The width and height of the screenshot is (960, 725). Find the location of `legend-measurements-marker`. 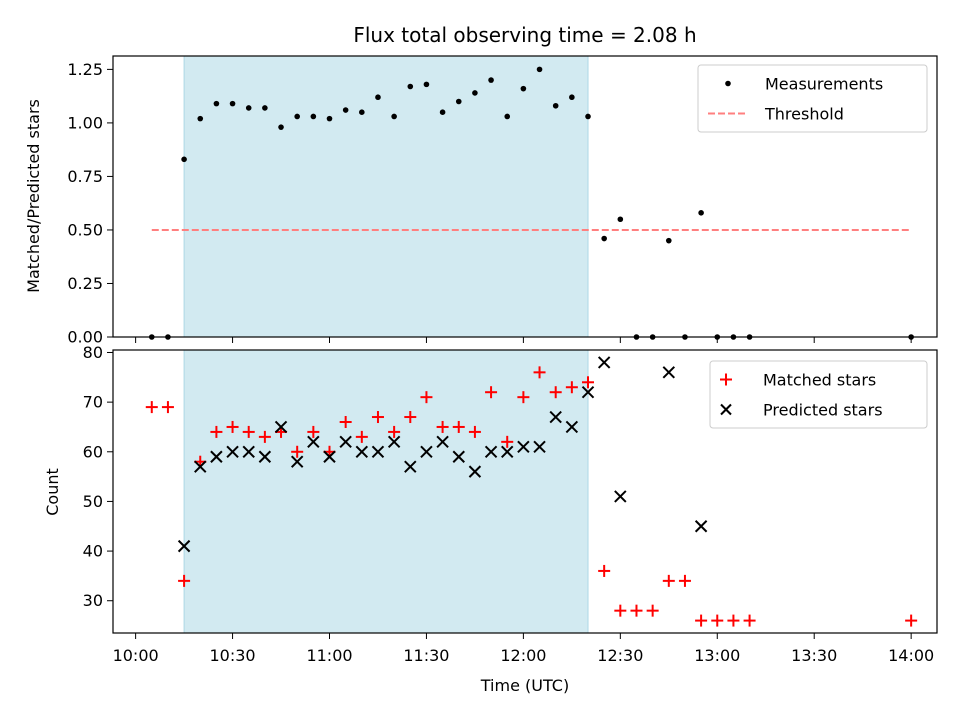

legend-measurements-marker is located at coordinates (728, 83).